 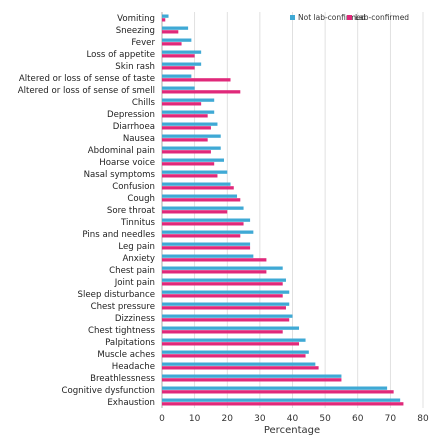 I want to click on category-label: Skin rash, so click(x=135, y=67).